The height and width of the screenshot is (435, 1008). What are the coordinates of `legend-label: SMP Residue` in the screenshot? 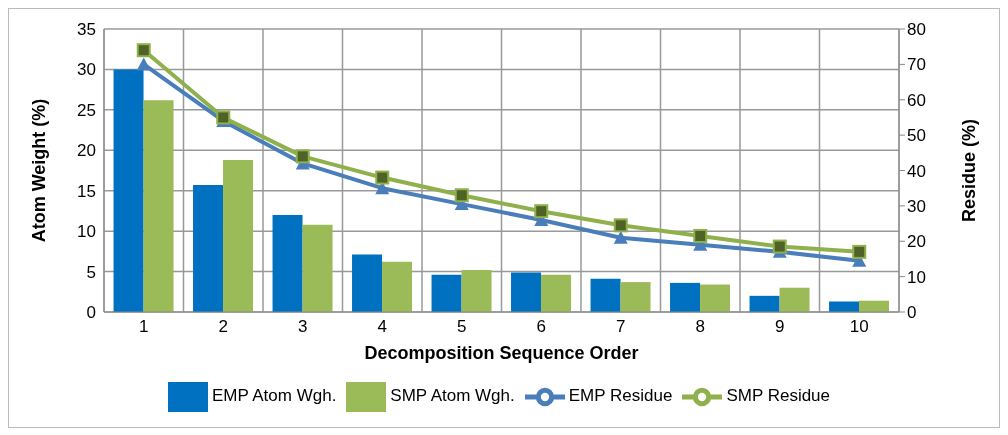 It's located at (778, 396).